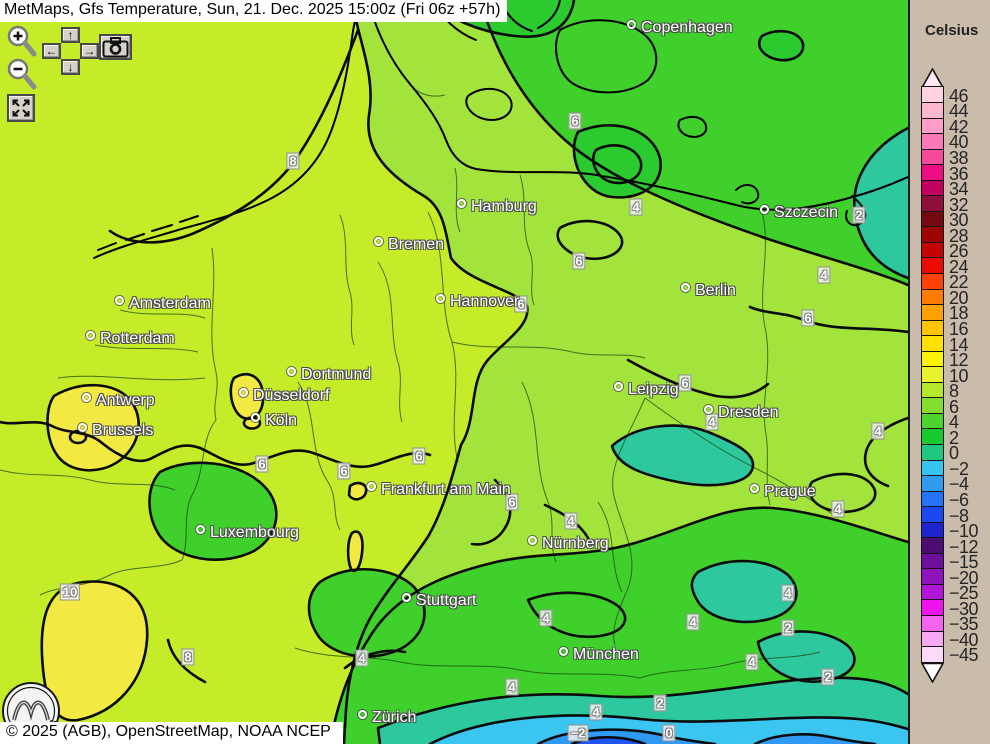 The image size is (990, 744). What do you see at coordinates (959, 499) in the screenshot?
I see `legend-value: −6` at bounding box center [959, 499].